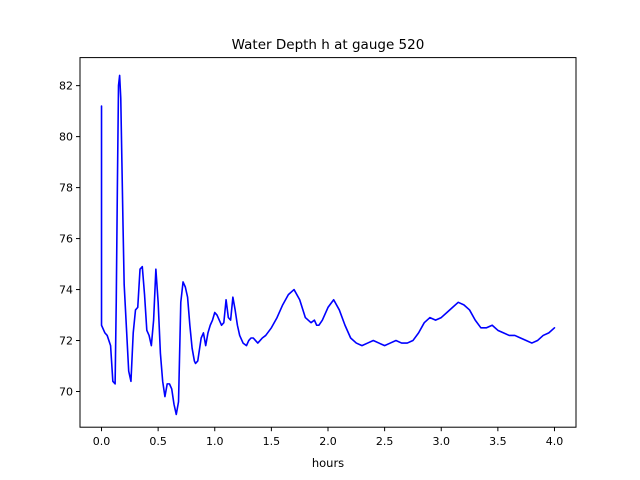 This screenshot has height=480, width=640. What do you see at coordinates (158, 441) in the screenshot?
I see `x-tick-label: 0.5` at bounding box center [158, 441].